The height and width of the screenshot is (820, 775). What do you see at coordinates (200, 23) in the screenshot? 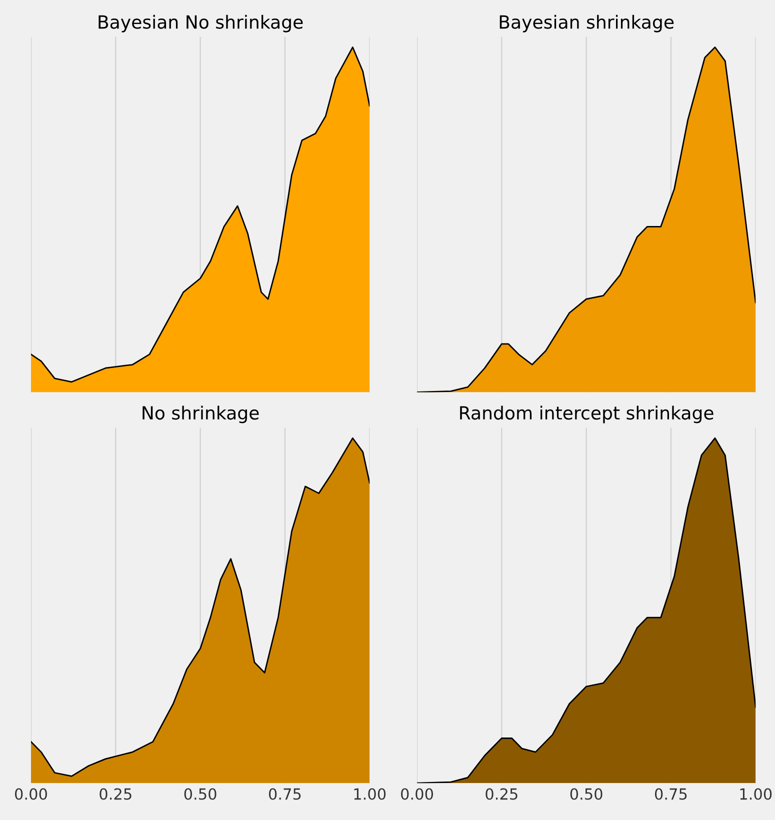
I see `chart-title: Bayesian No shrinkage` at bounding box center [200, 23].